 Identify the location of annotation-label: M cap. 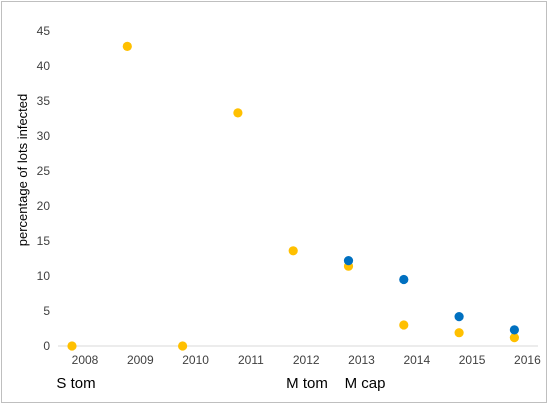
(365, 383).